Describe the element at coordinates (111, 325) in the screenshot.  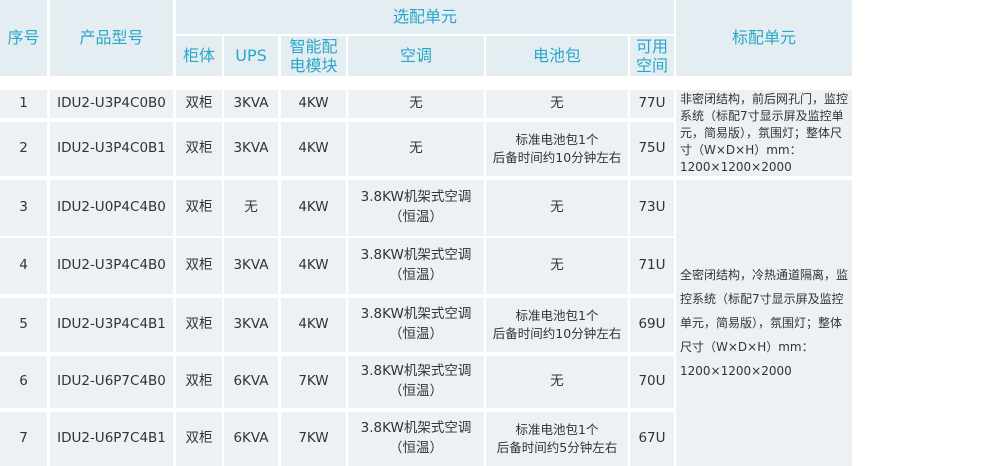
I see `table-cell: IDU2-U3P4C4B1` at that location.